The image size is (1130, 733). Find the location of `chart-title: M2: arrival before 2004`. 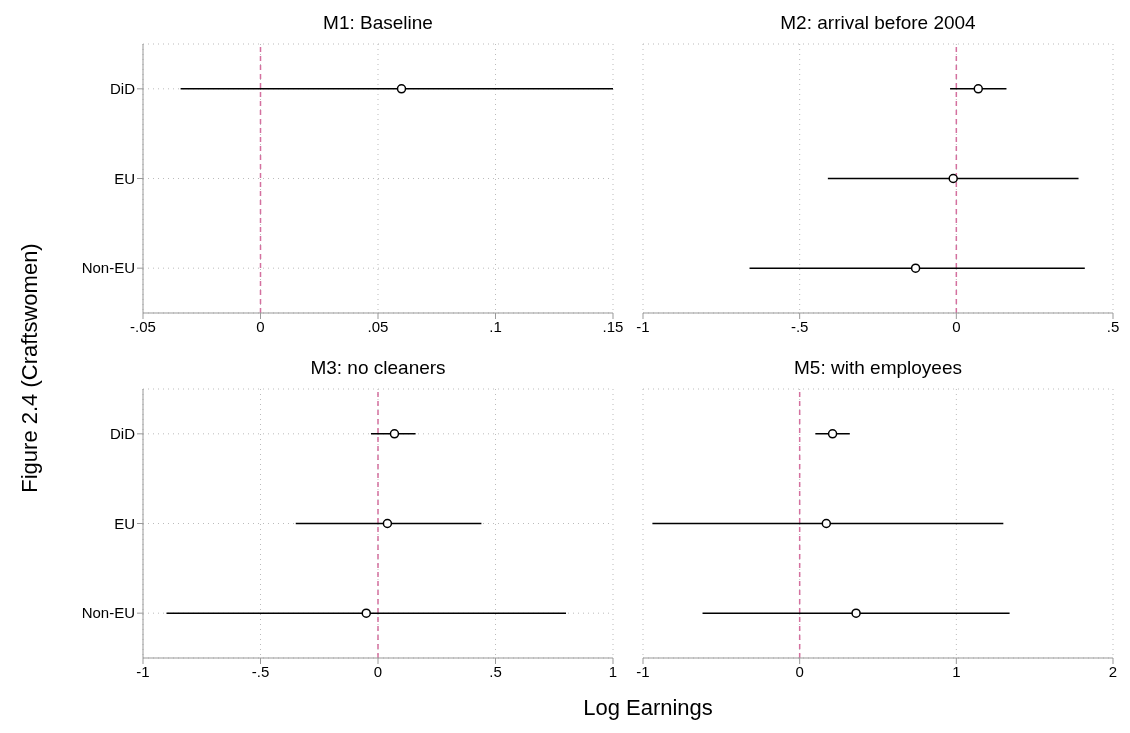

chart-title: M2: arrival before 2004 is located at coordinates (878, 23).